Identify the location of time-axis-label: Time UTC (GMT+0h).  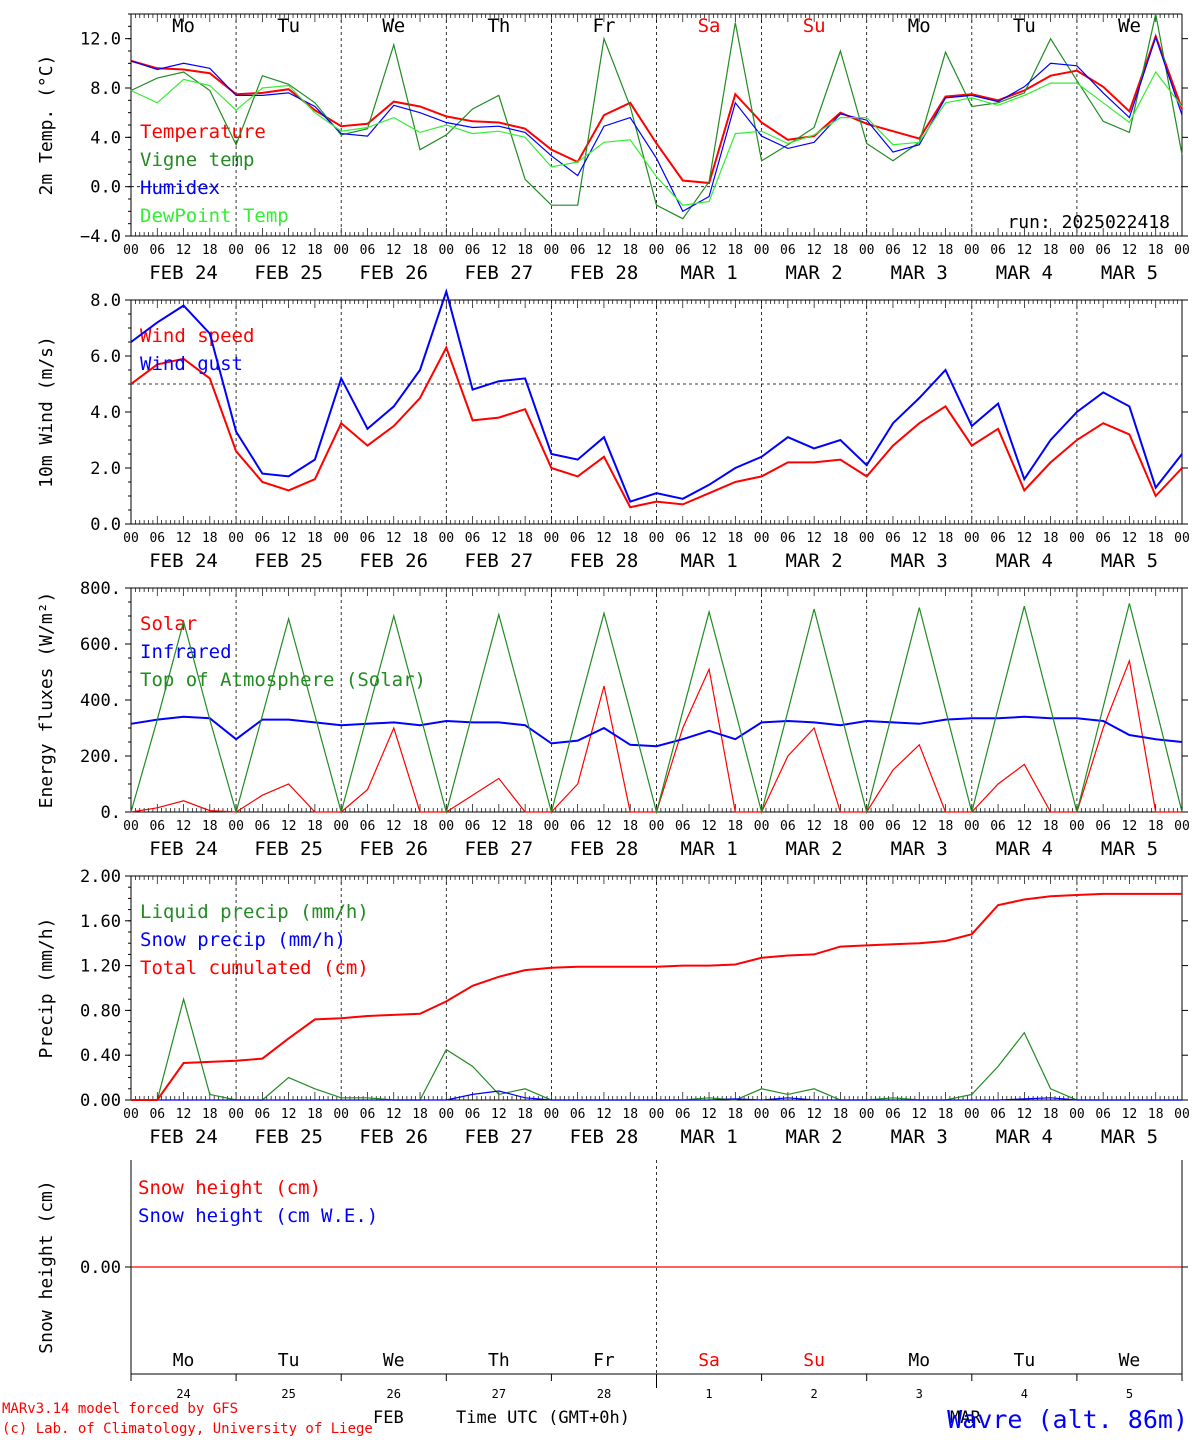
(543, 1418).